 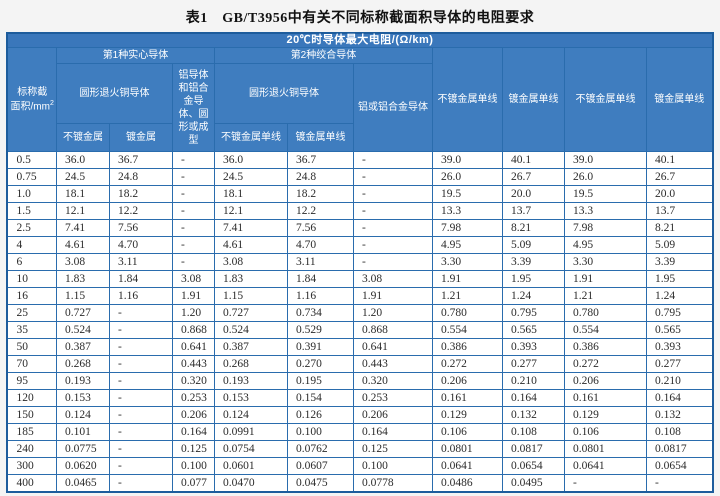 What do you see at coordinates (51, 103) in the screenshot?
I see `header-nominal-area-sup: 2` at bounding box center [51, 103].